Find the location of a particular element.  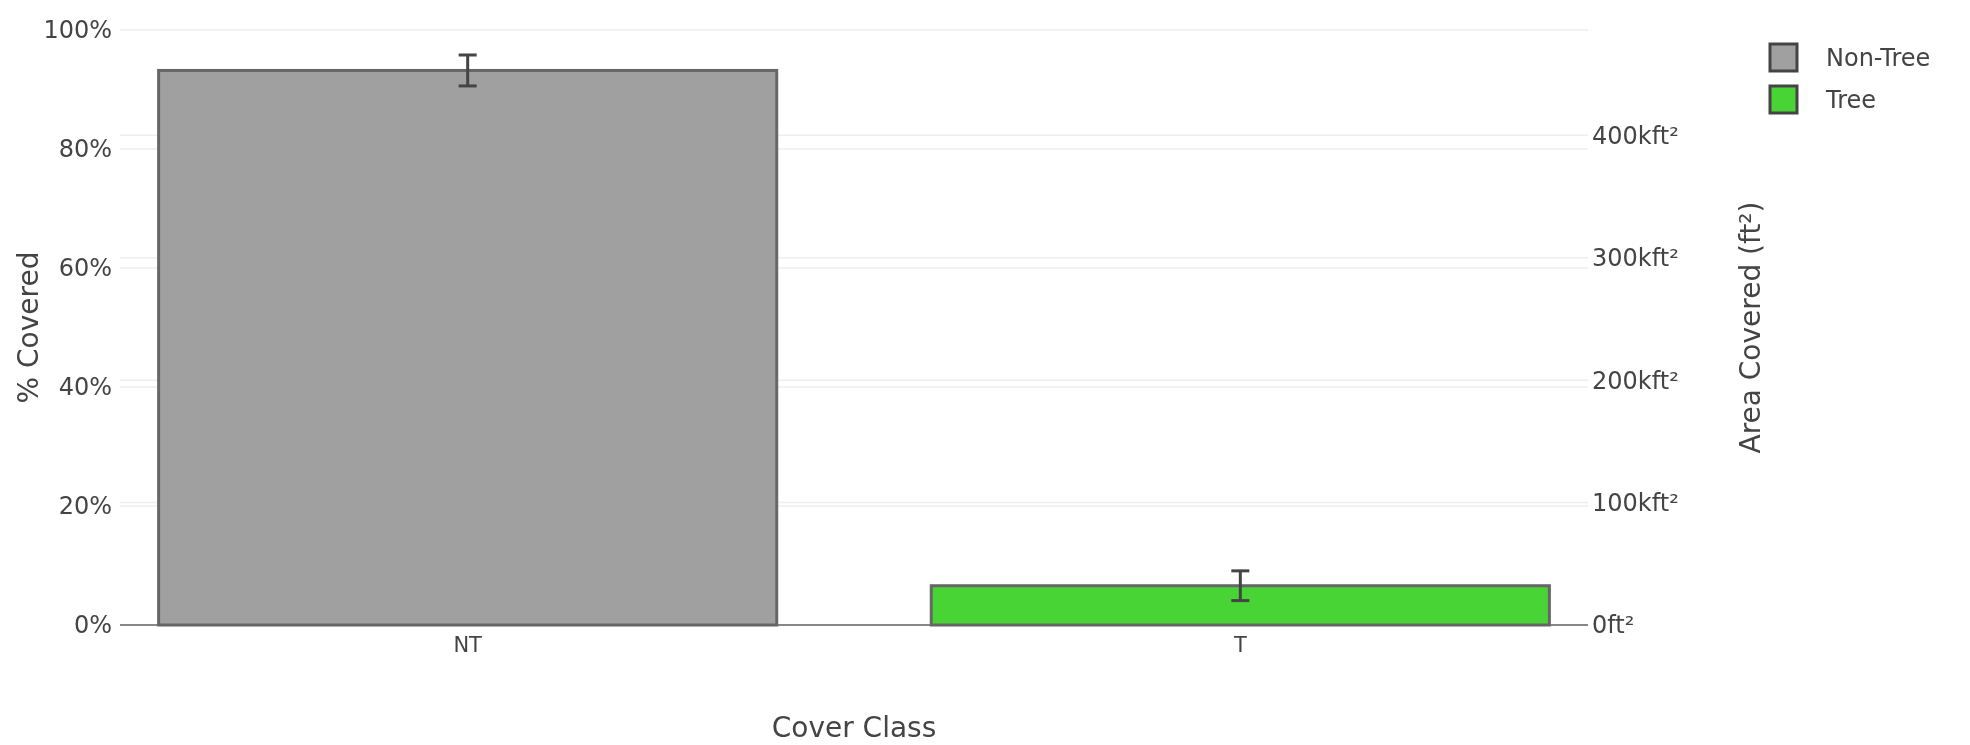

legend-label: Non-Tree is located at coordinates (1878, 58).